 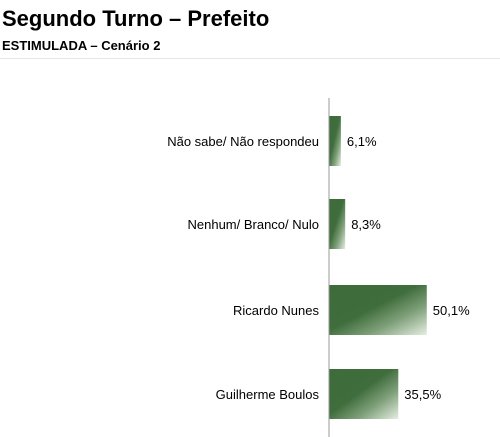 What do you see at coordinates (366, 224) in the screenshot?
I see `value-label-1: 8,3%` at bounding box center [366, 224].